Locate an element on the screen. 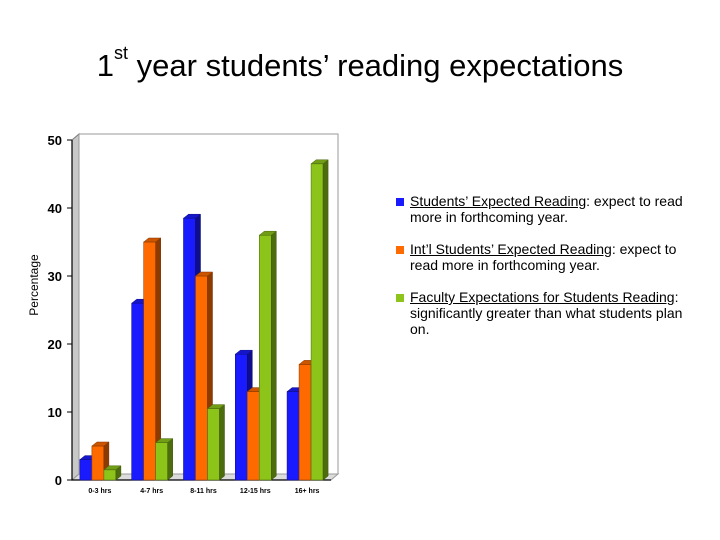  y-tick-label-1: 10 is located at coordinates (55, 412).